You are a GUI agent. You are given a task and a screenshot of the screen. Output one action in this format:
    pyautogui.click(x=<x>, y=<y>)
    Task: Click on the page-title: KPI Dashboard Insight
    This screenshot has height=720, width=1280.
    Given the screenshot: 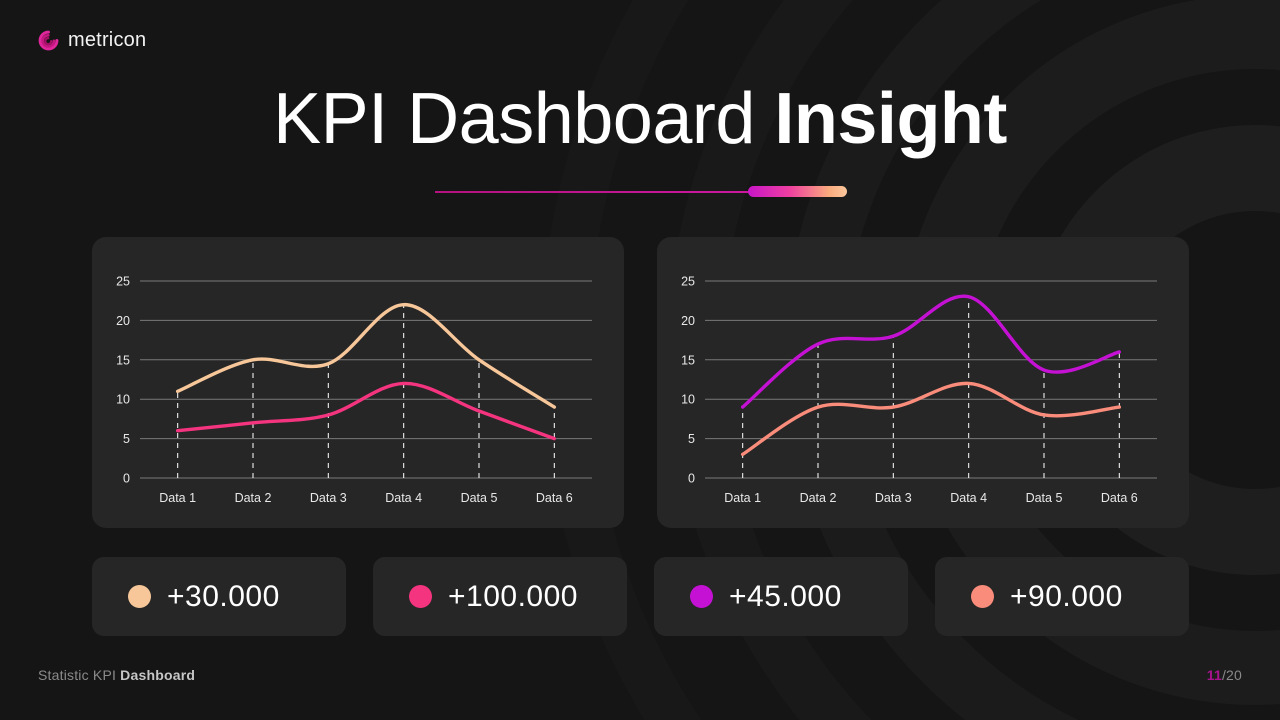 What is the action you would take?
    pyautogui.click(x=640, y=119)
    